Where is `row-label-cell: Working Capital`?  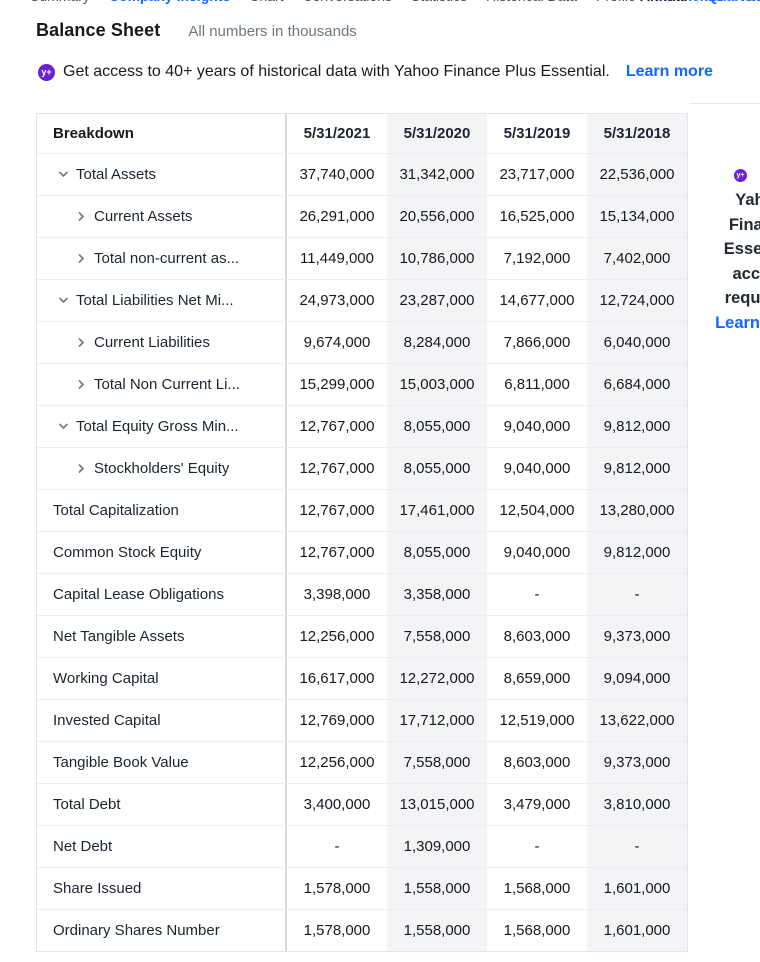
row-label-cell: Working Capital is located at coordinates (162, 678).